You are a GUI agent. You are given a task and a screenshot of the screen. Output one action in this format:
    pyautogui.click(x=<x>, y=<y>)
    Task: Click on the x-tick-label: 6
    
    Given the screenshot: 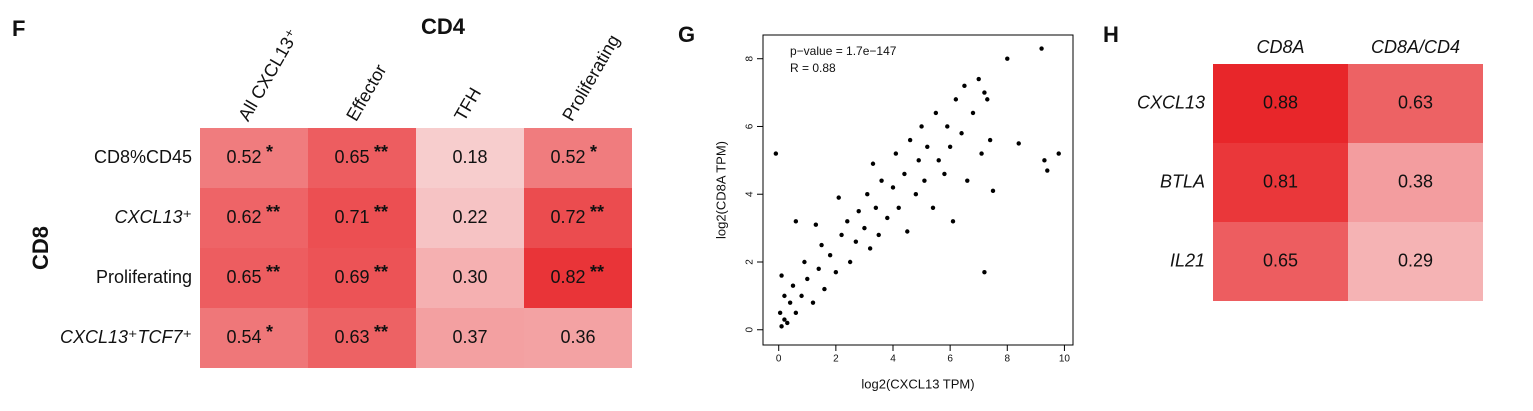 What is the action you would take?
    pyautogui.click(x=950, y=359)
    